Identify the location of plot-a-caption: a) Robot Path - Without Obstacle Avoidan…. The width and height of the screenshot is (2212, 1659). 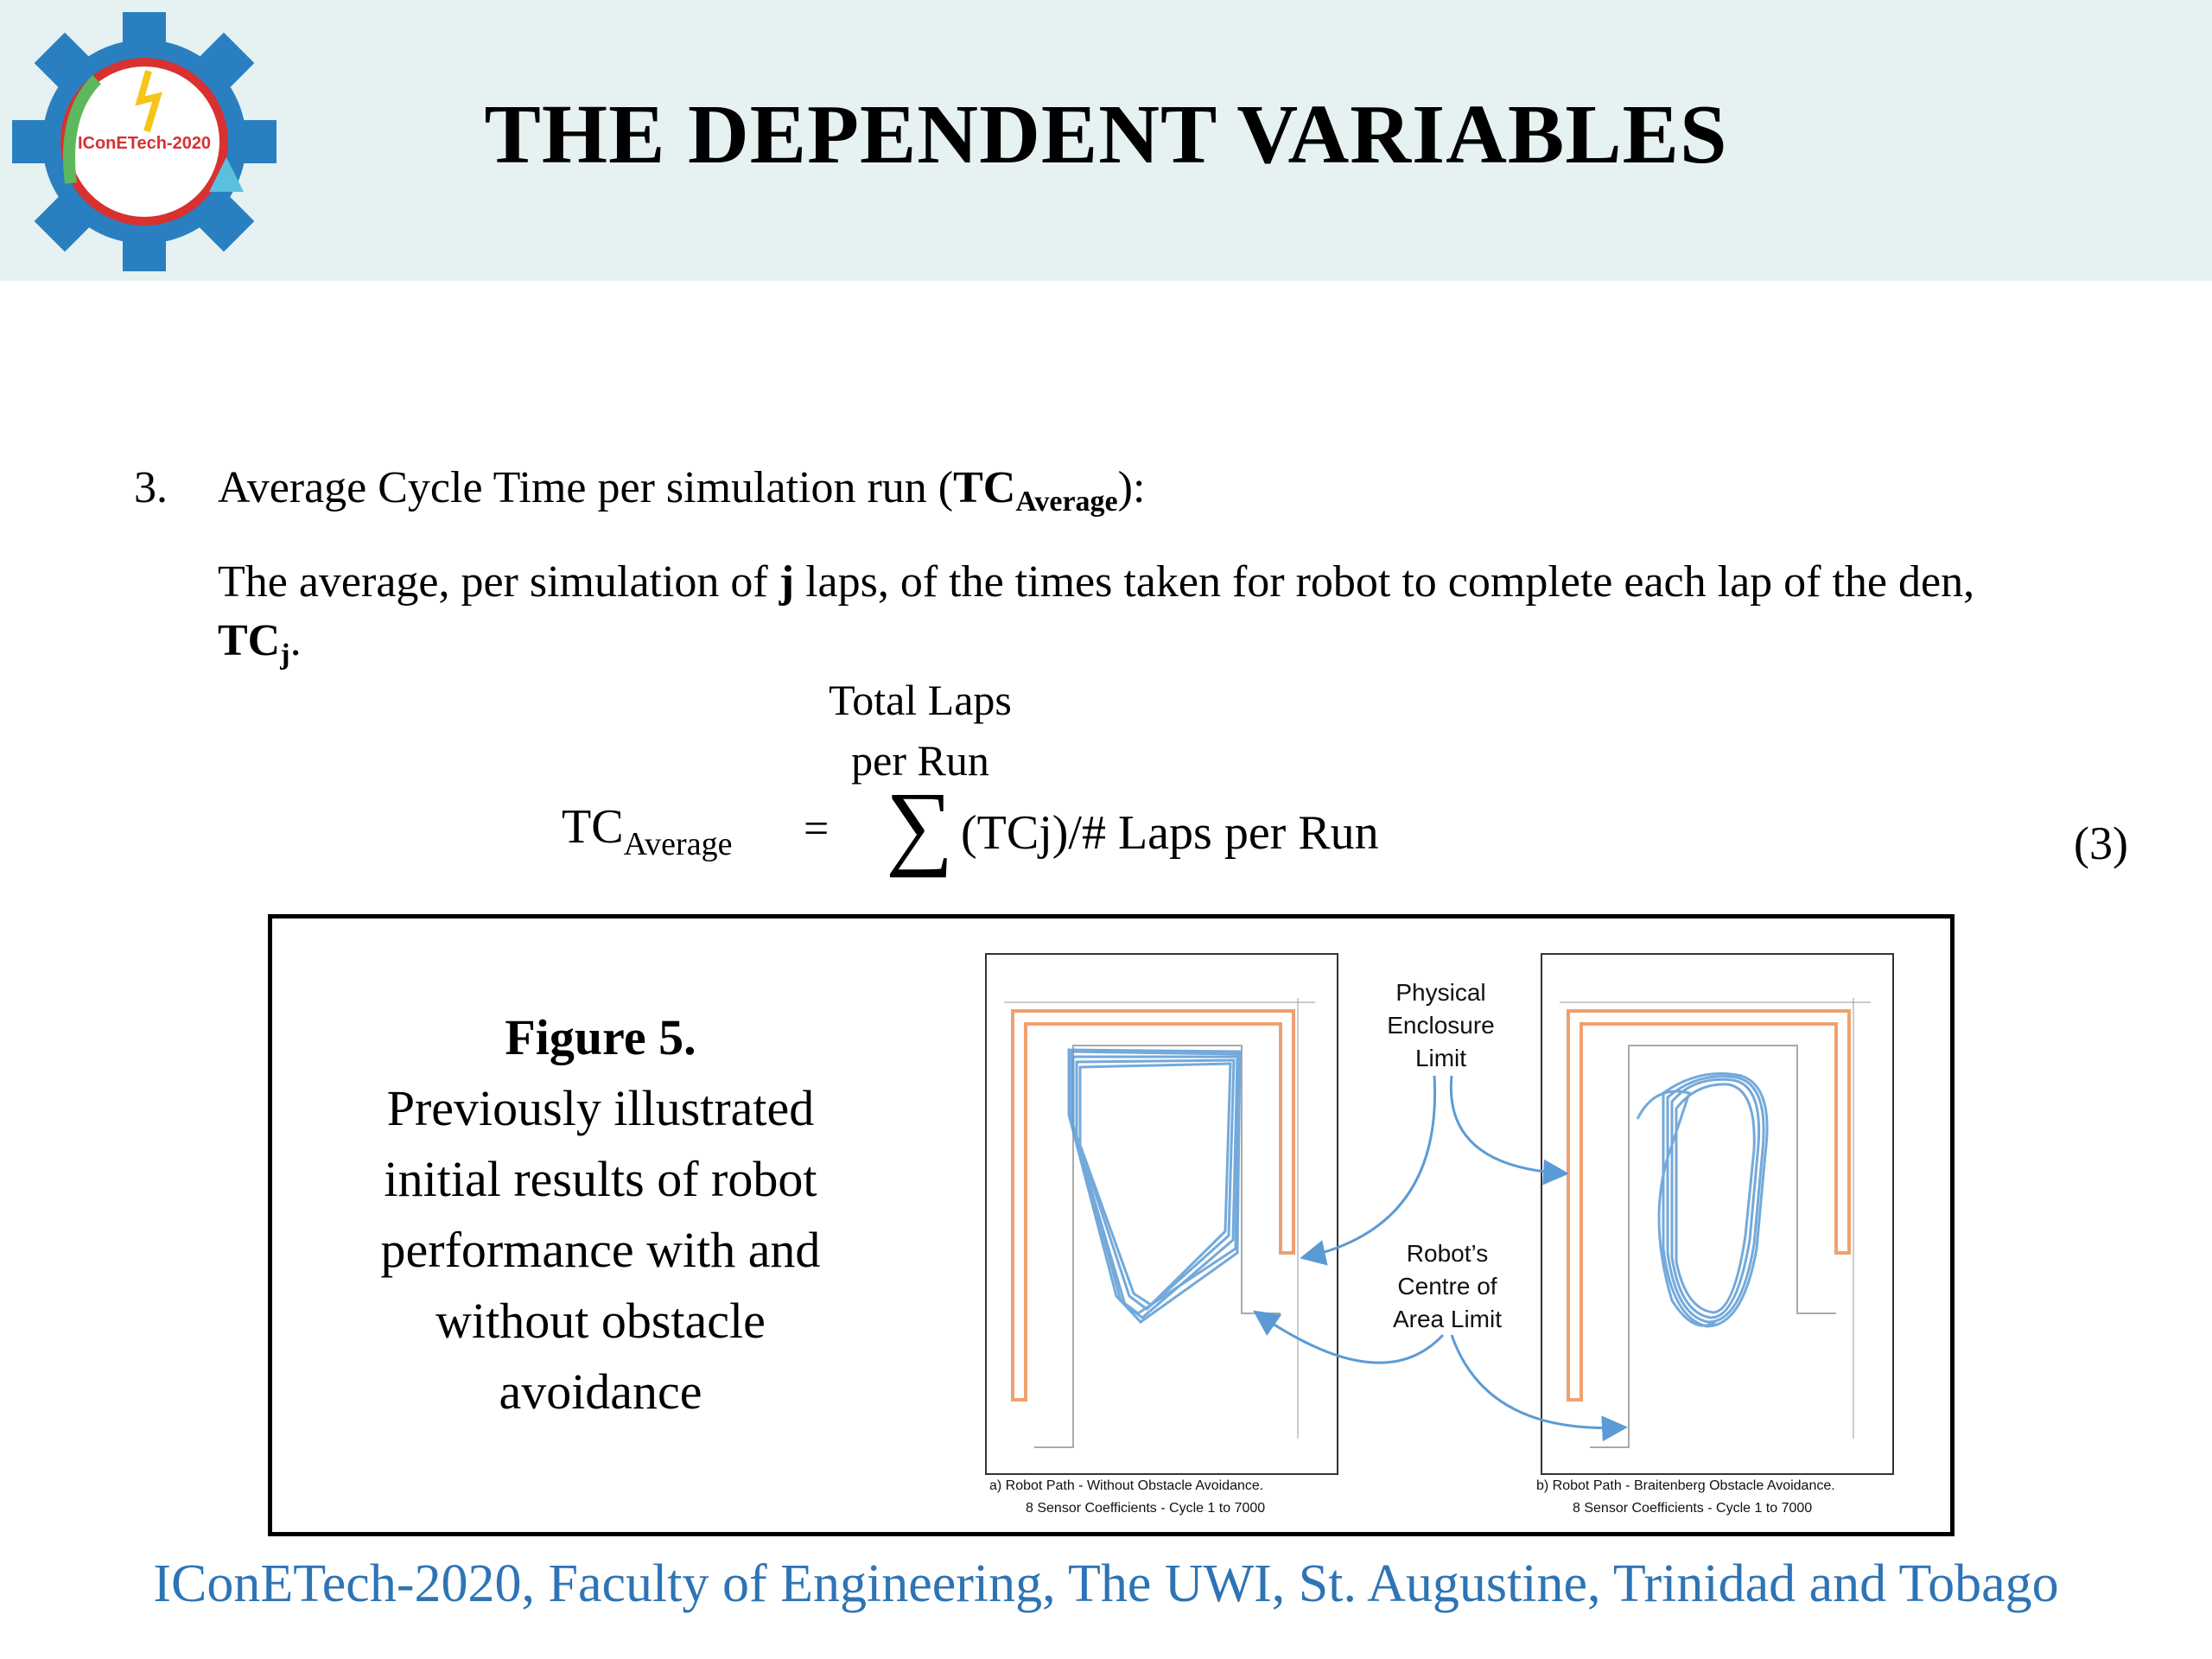
(1127, 1497).